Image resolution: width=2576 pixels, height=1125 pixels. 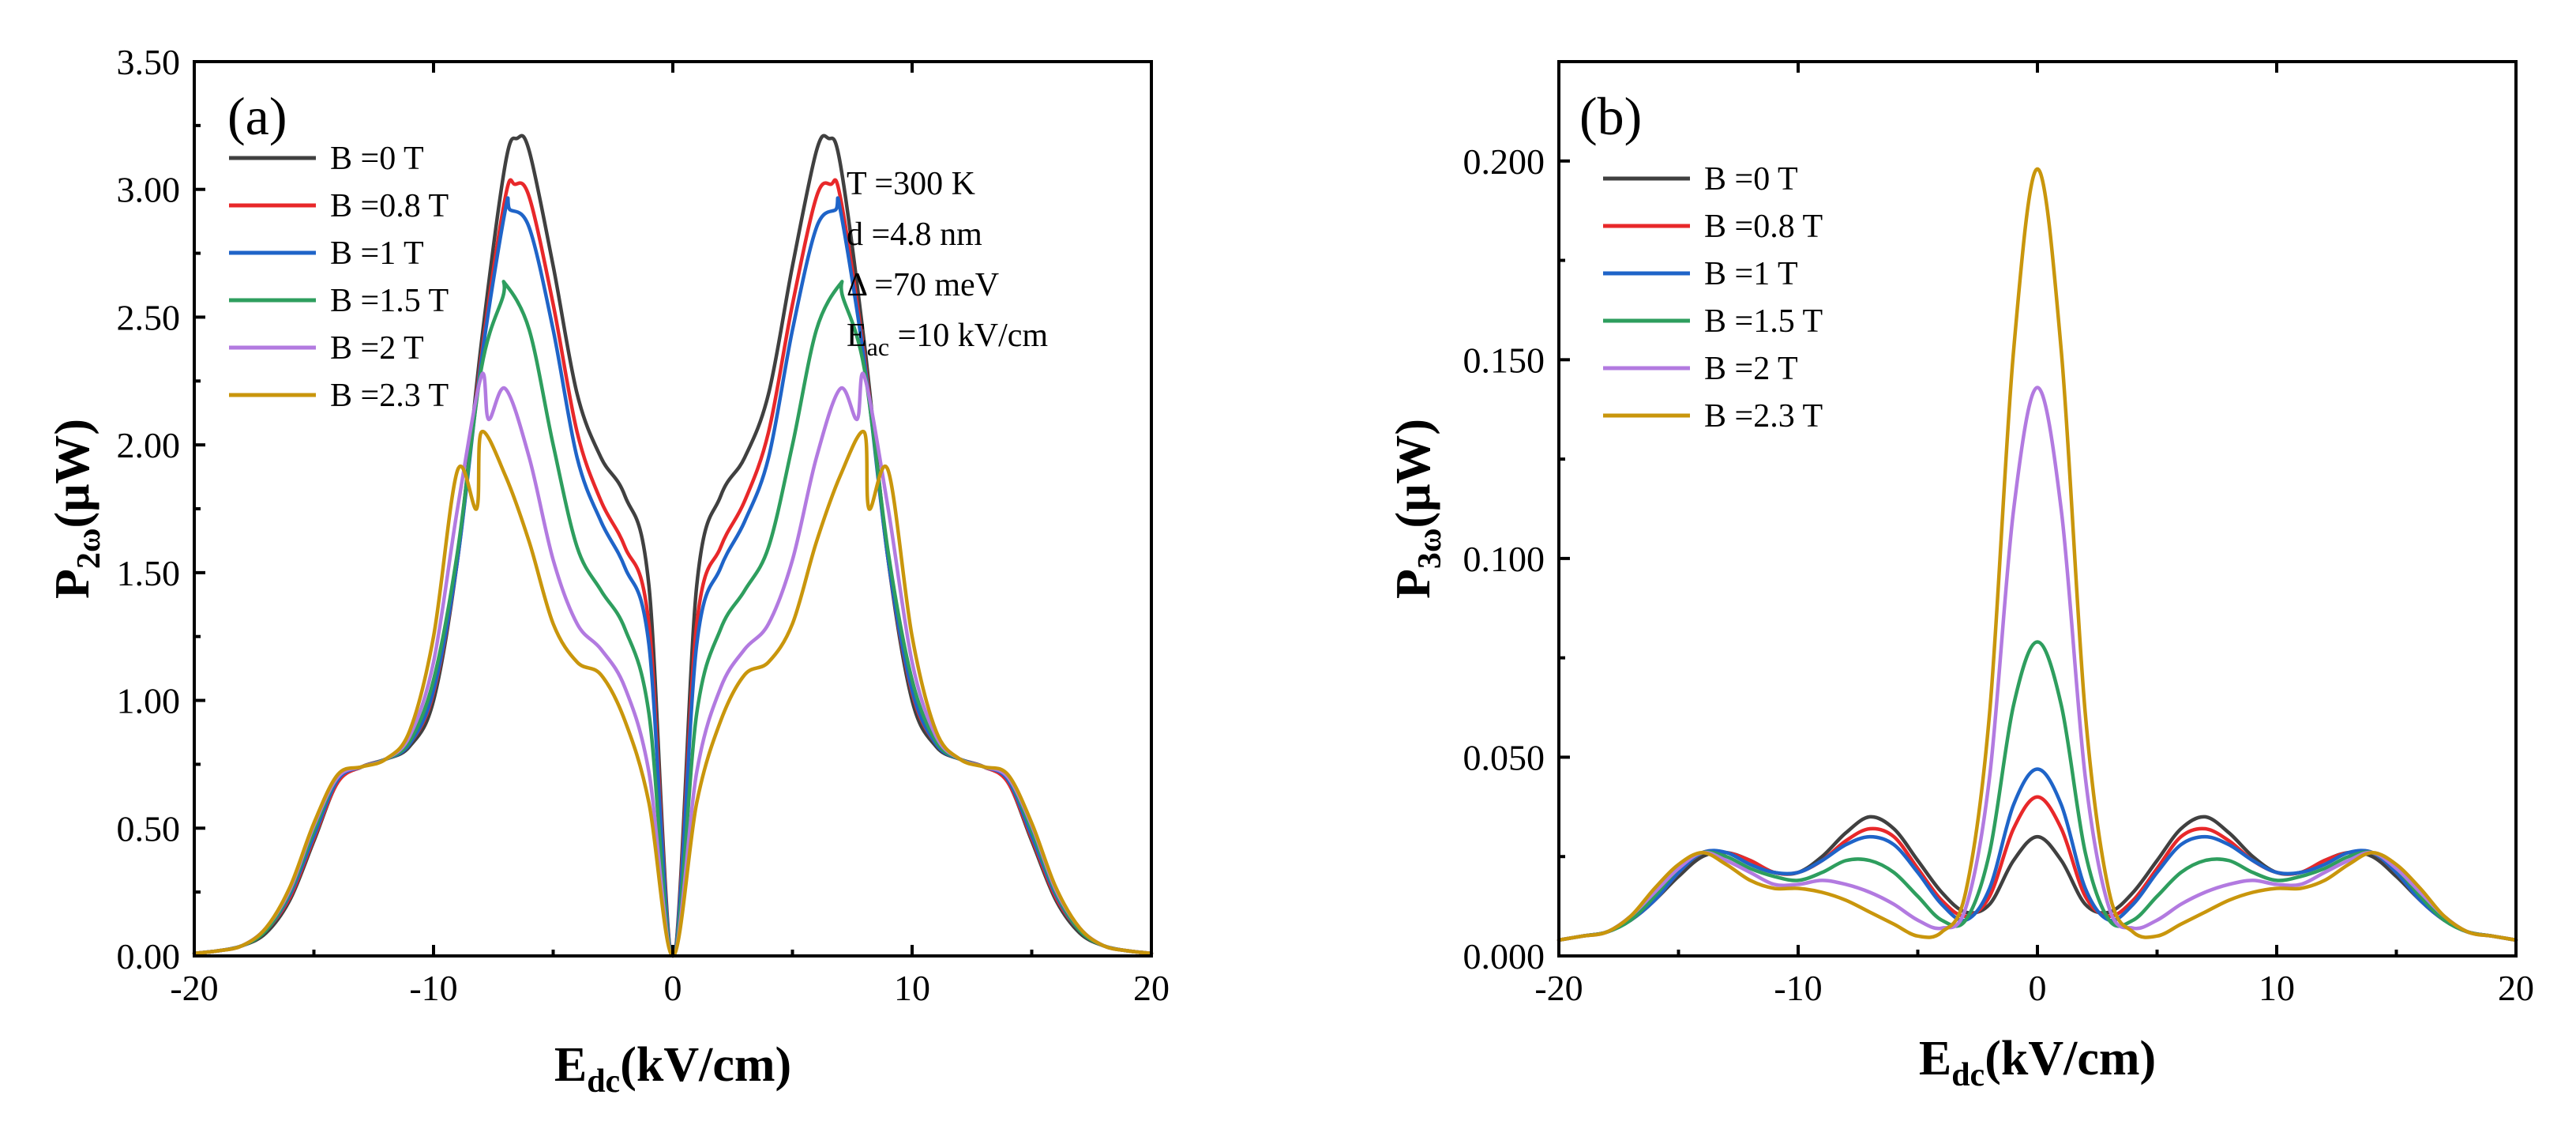 What do you see at coordinates (672, 1069) in the screenshot?
I see `panel-a-x-axis-title: Edc(kV/cm)` at bounding box center [672, 1069].